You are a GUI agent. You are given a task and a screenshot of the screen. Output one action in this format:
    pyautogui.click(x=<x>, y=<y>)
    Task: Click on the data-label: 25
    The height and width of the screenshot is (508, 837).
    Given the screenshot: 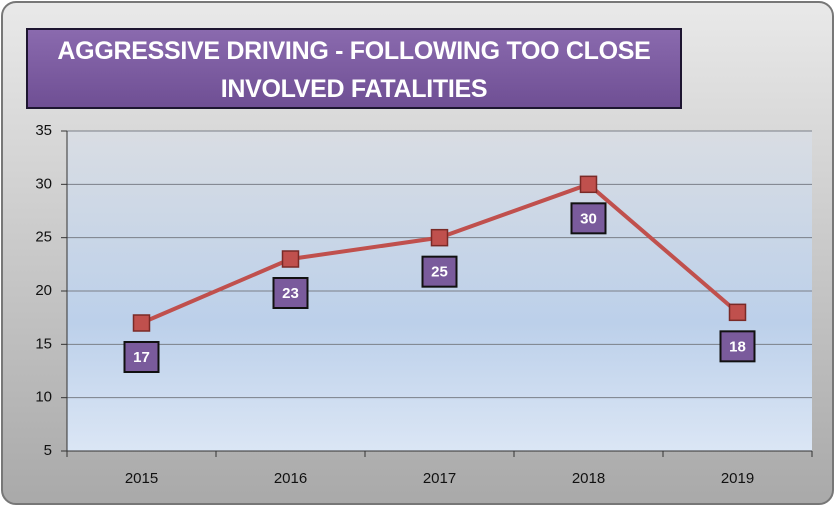 What is the action you would take?
    pyautogui.click(x=439, y=272)
    